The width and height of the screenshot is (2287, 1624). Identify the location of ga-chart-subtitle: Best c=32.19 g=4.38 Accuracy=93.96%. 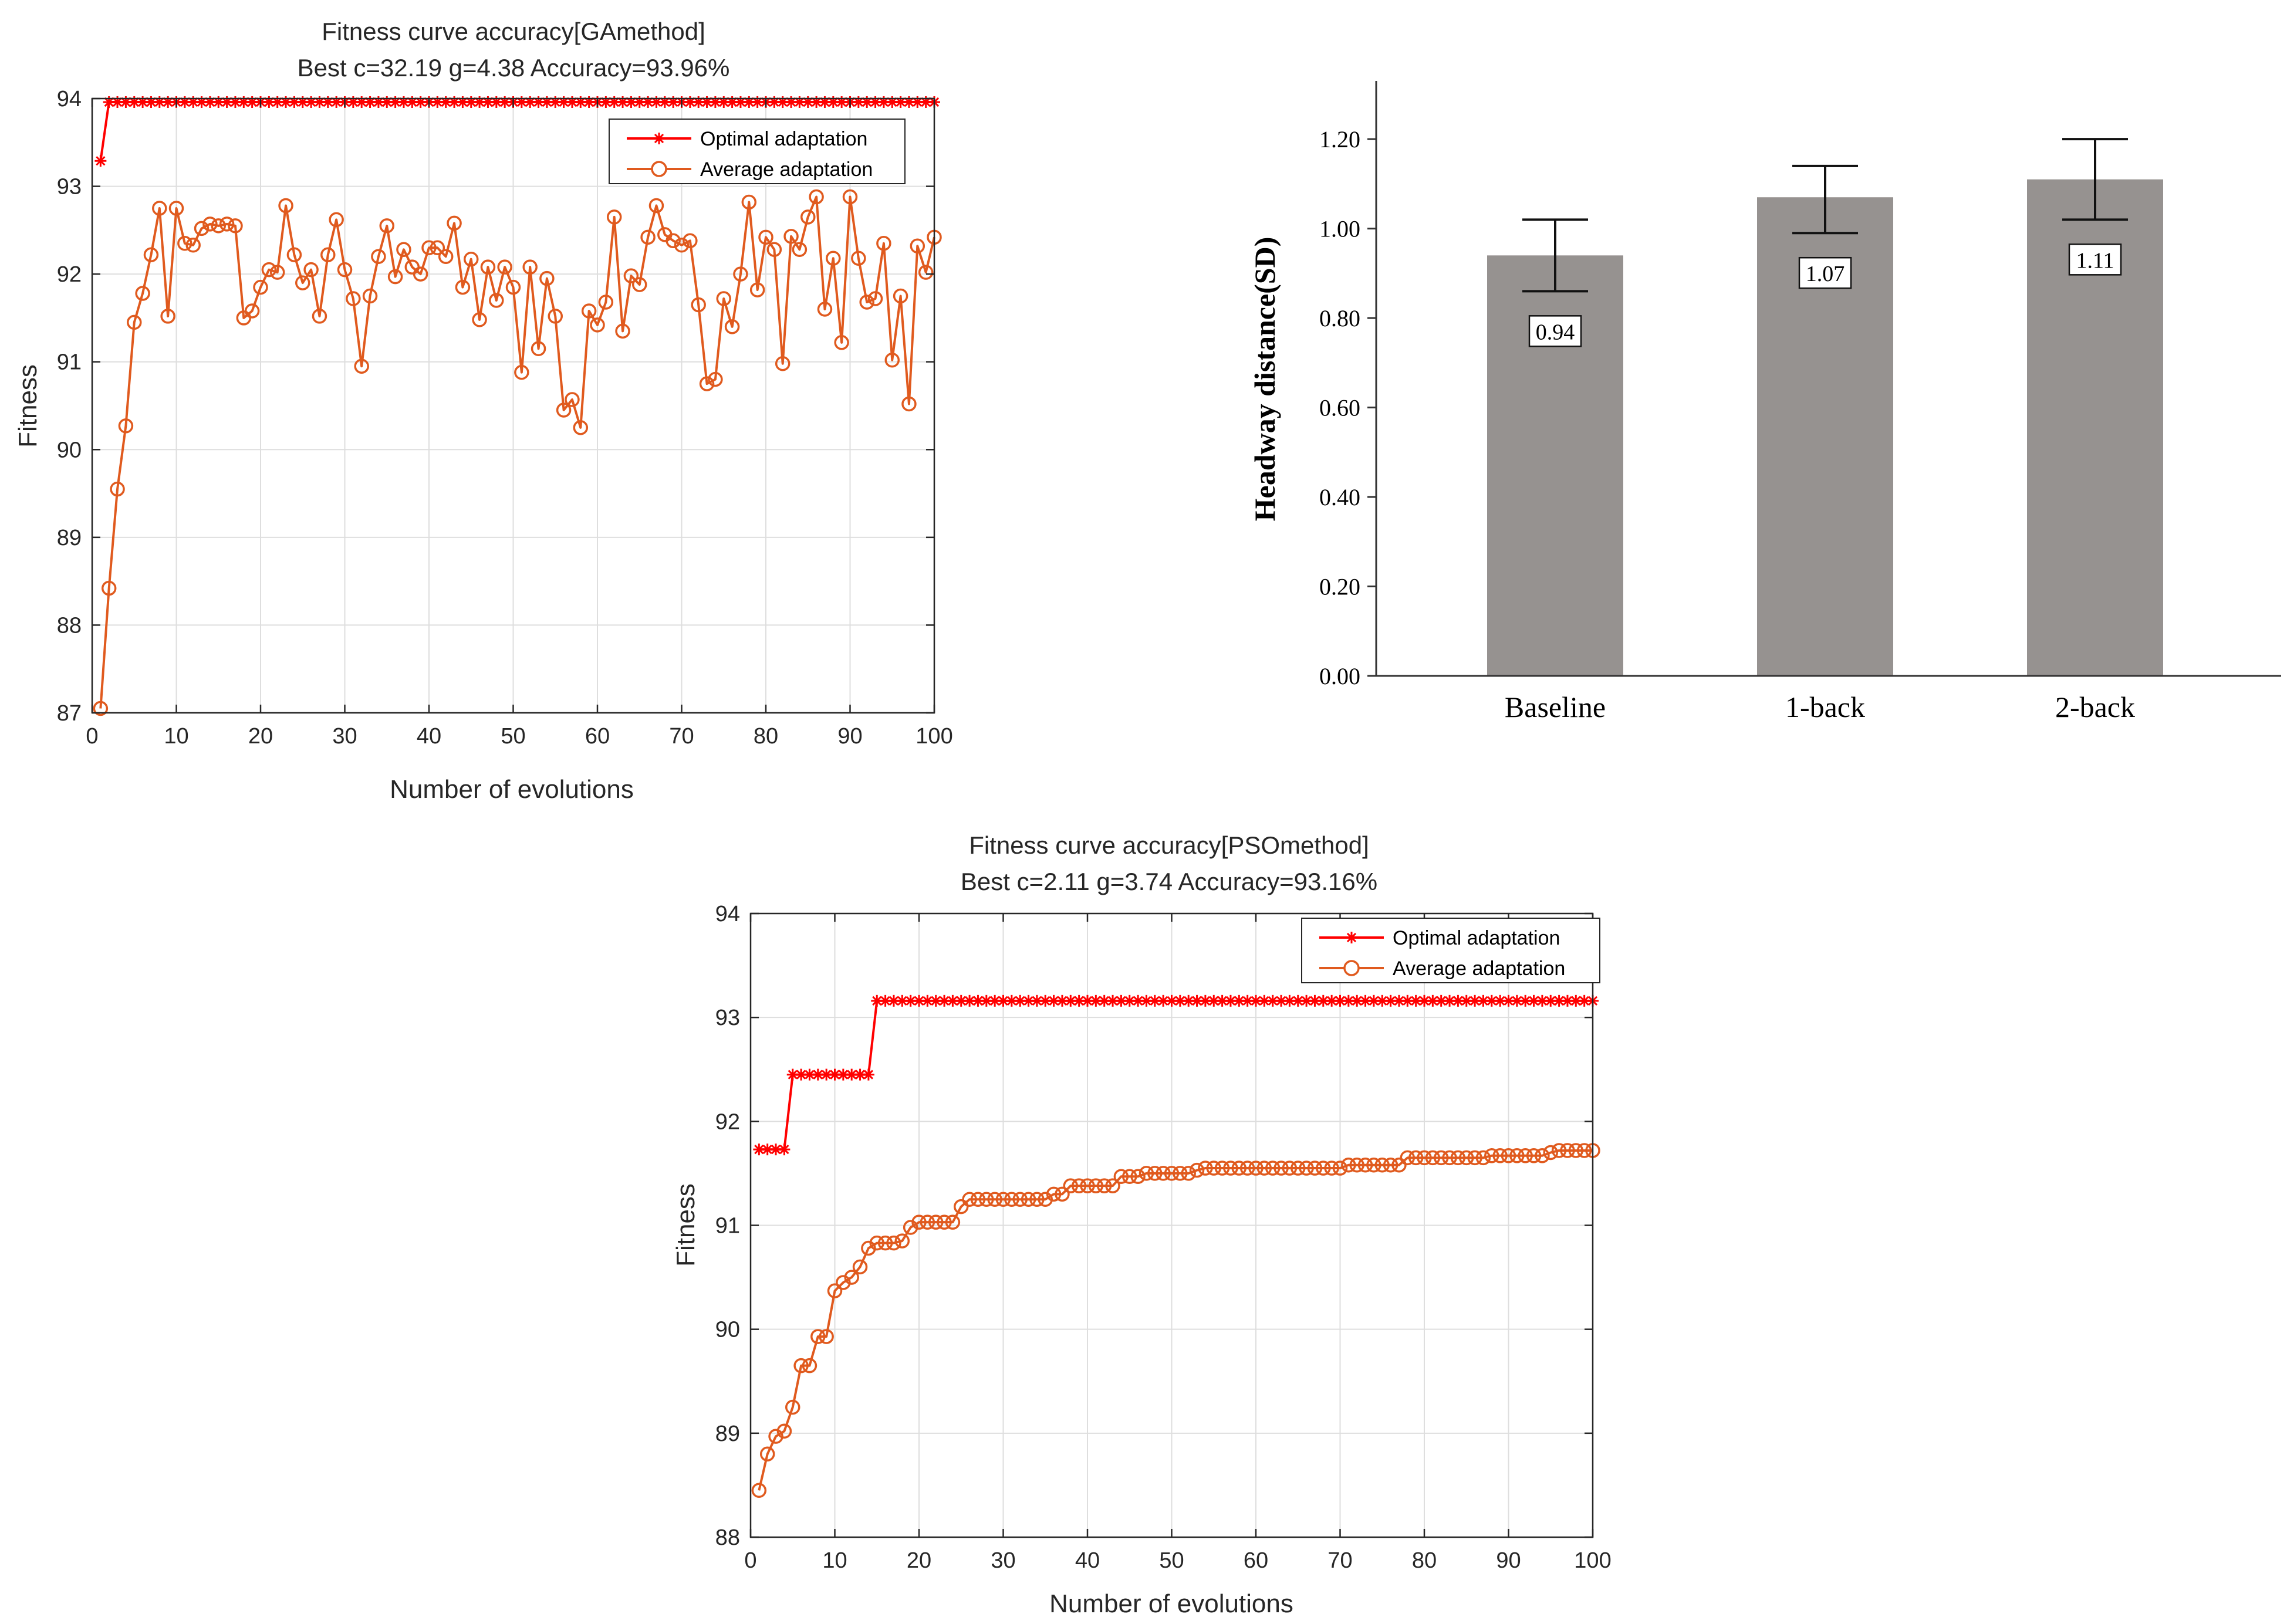
(514, 68).